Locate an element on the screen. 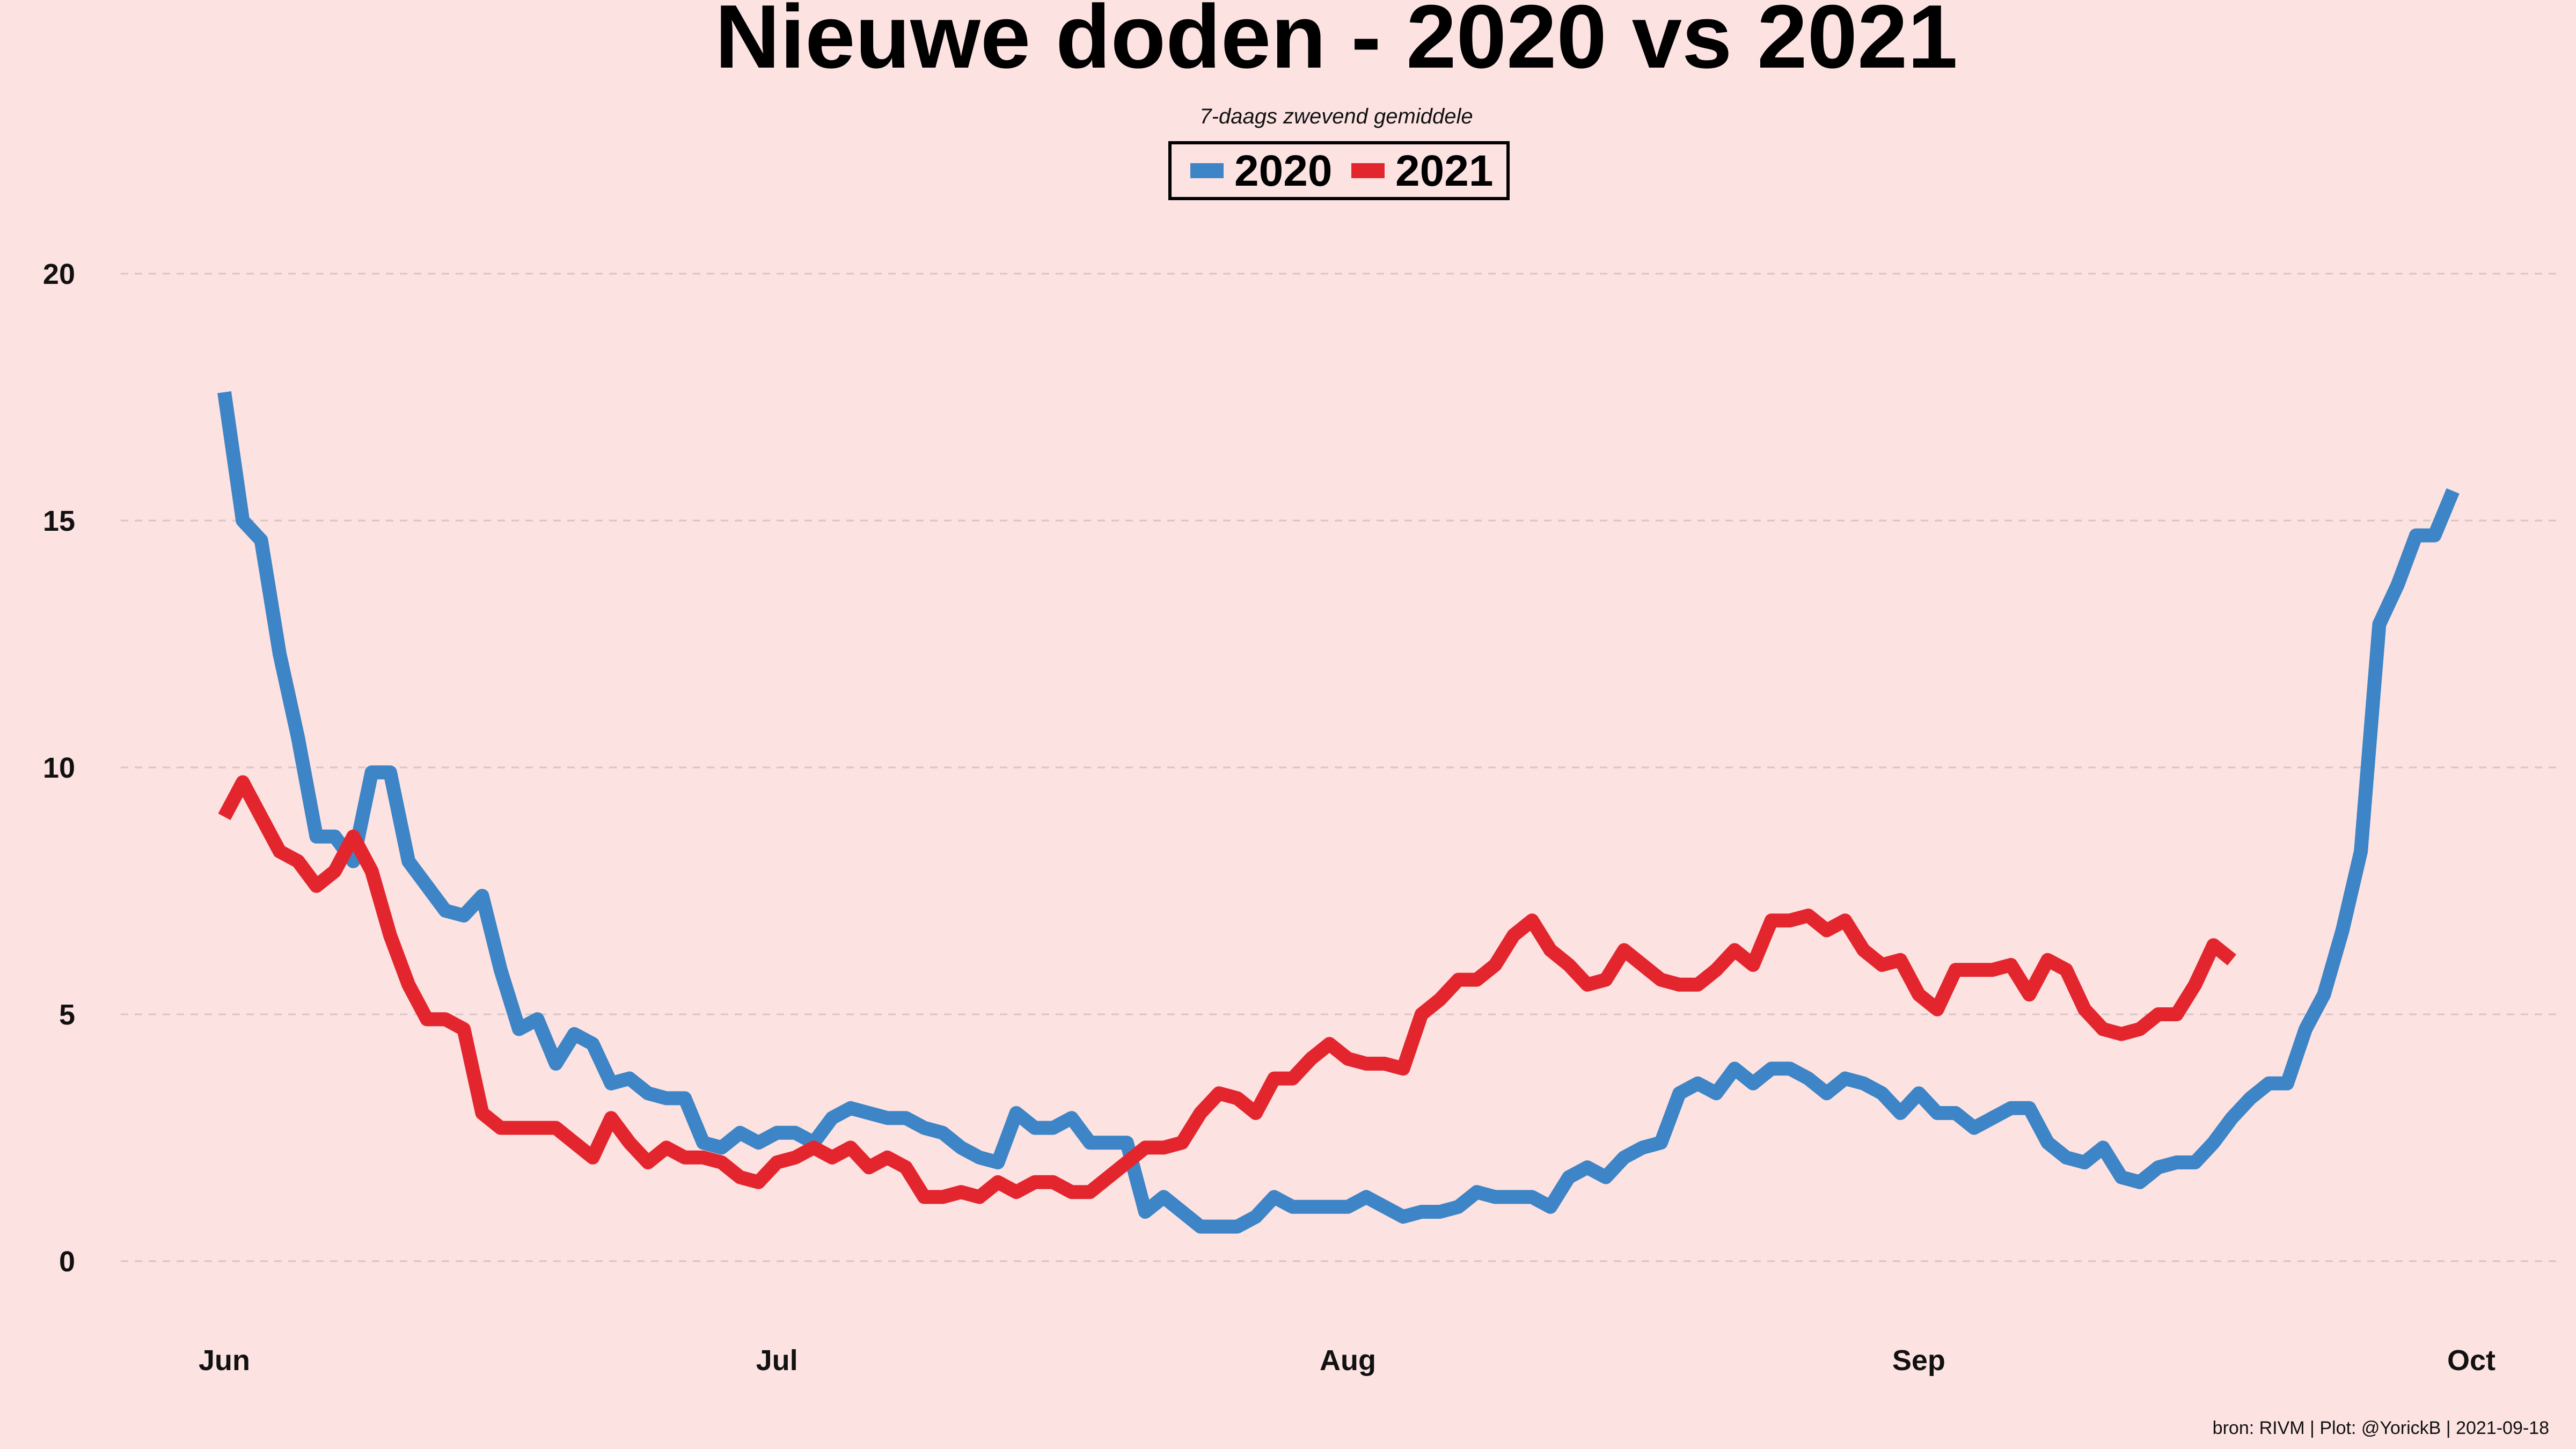  legend-label-2020: 2020 is located at coordinates (1283, 171).